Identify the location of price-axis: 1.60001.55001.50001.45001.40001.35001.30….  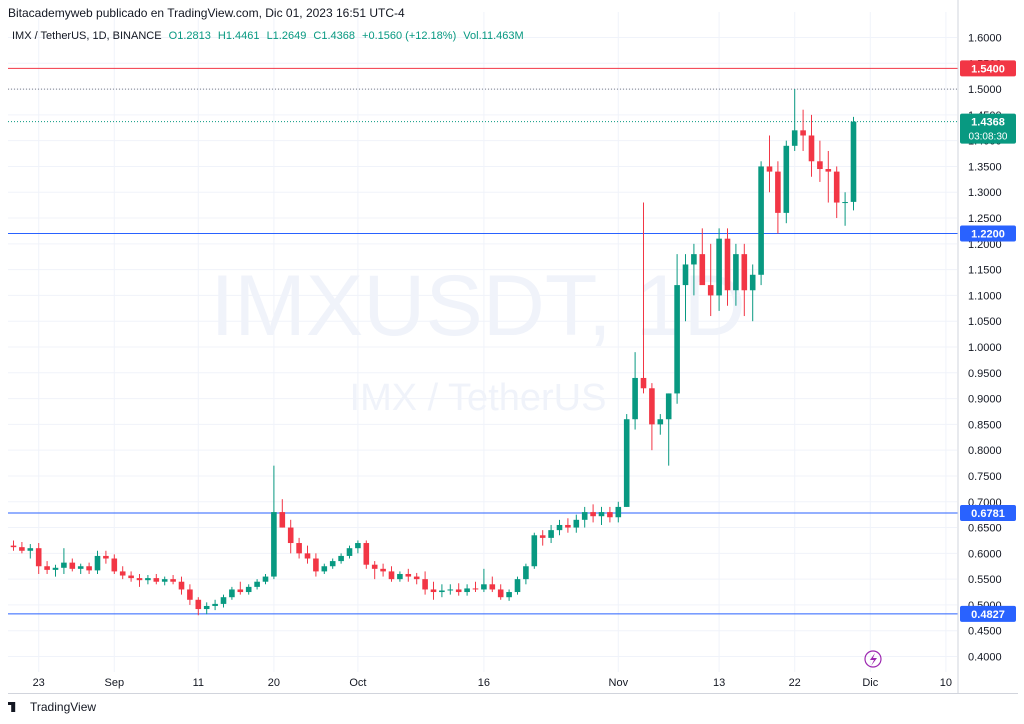
(979, 346).